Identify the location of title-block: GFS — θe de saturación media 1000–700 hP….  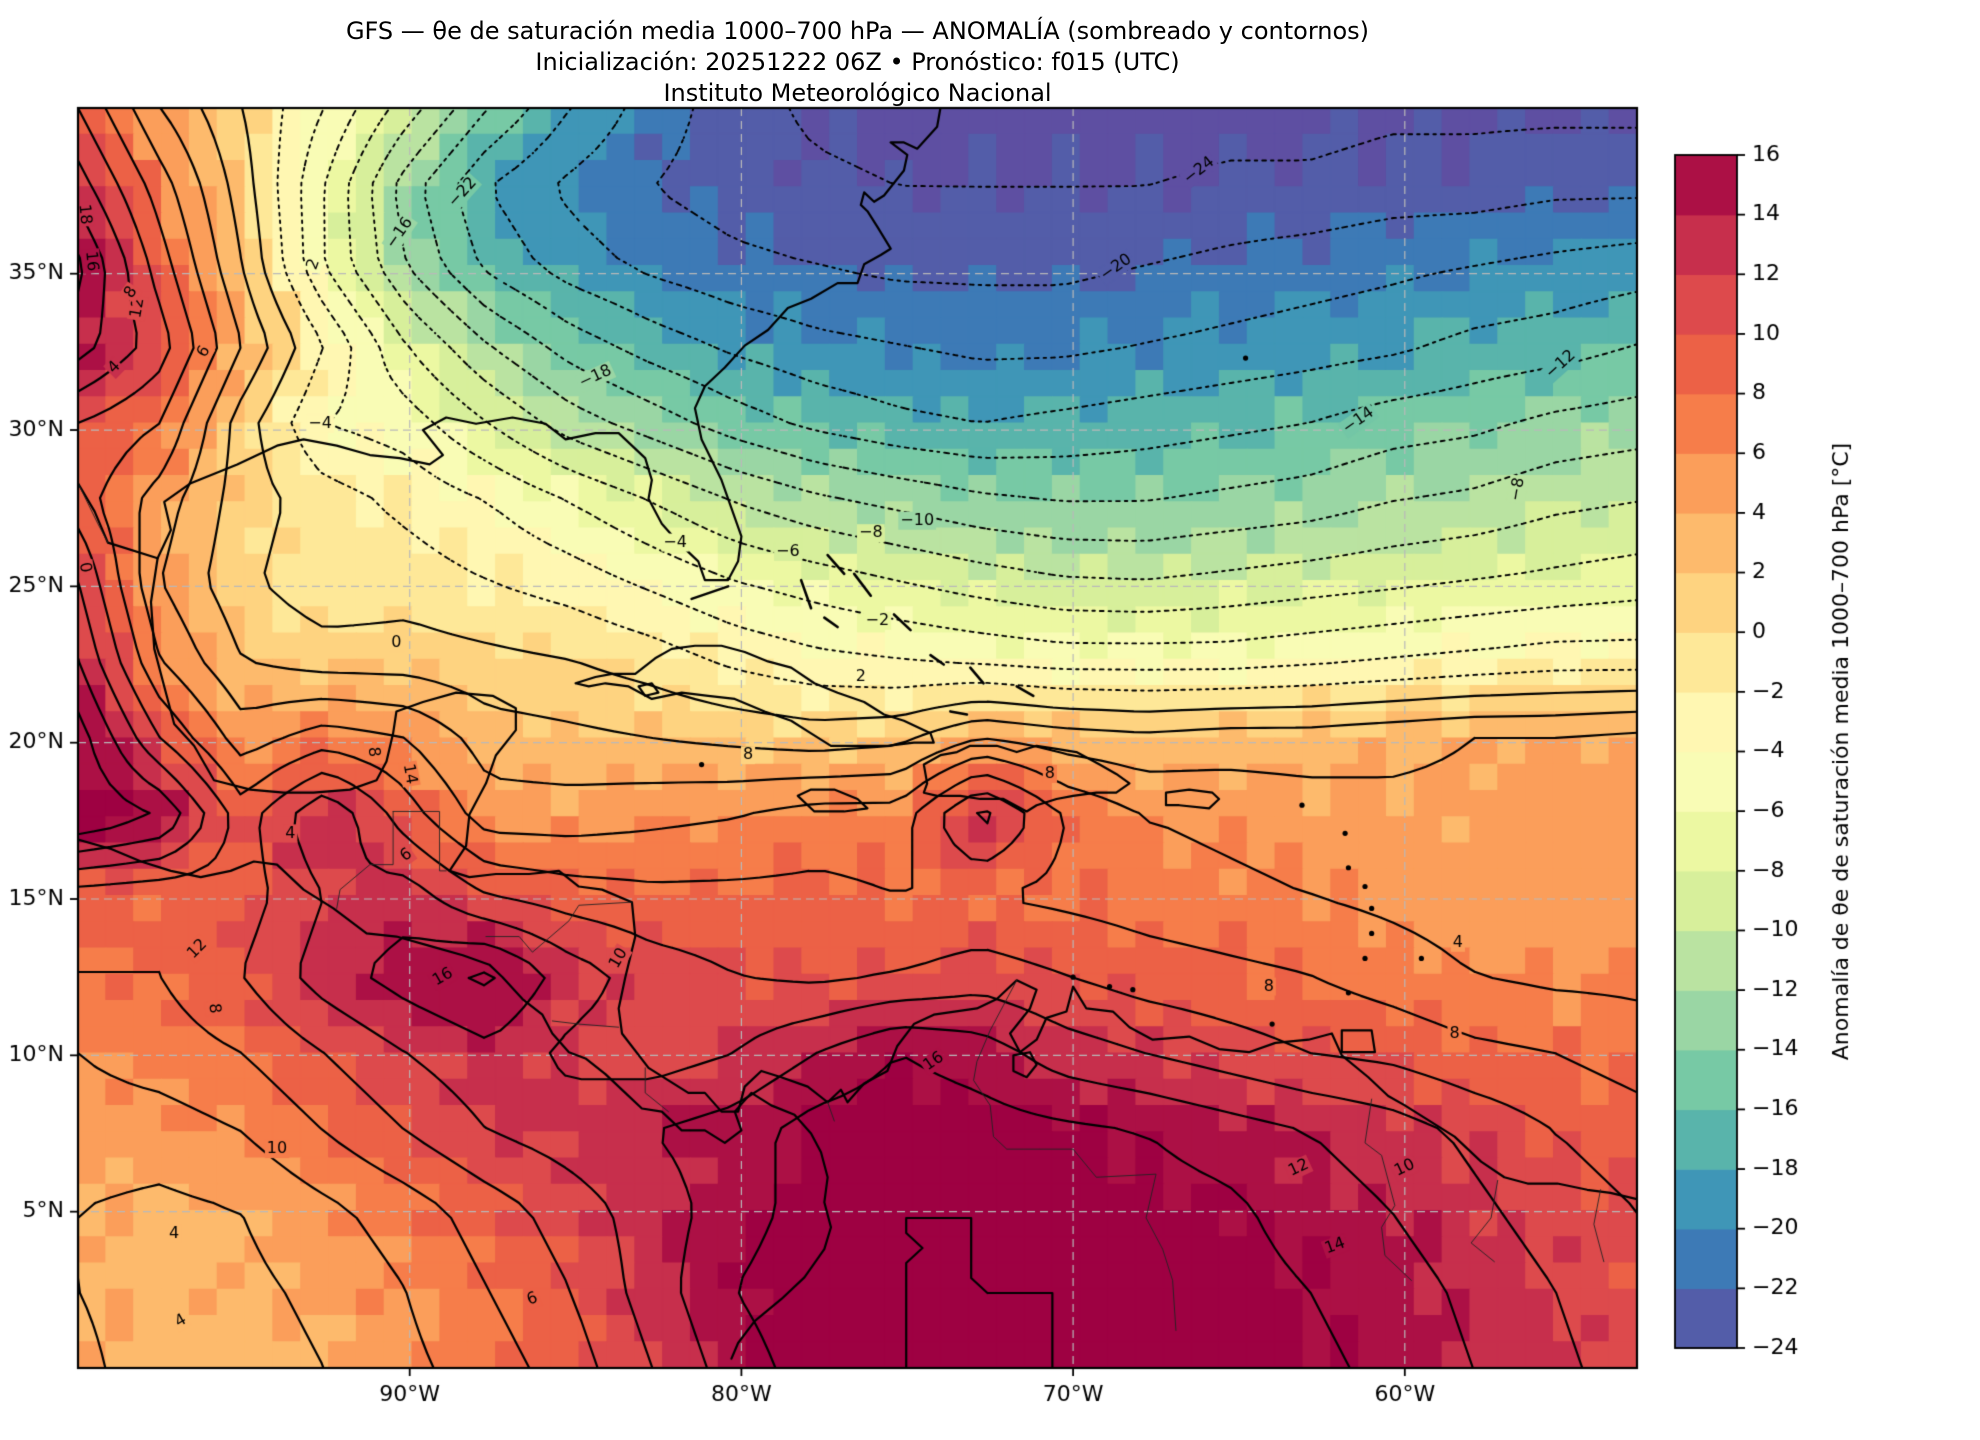
(857, 62).